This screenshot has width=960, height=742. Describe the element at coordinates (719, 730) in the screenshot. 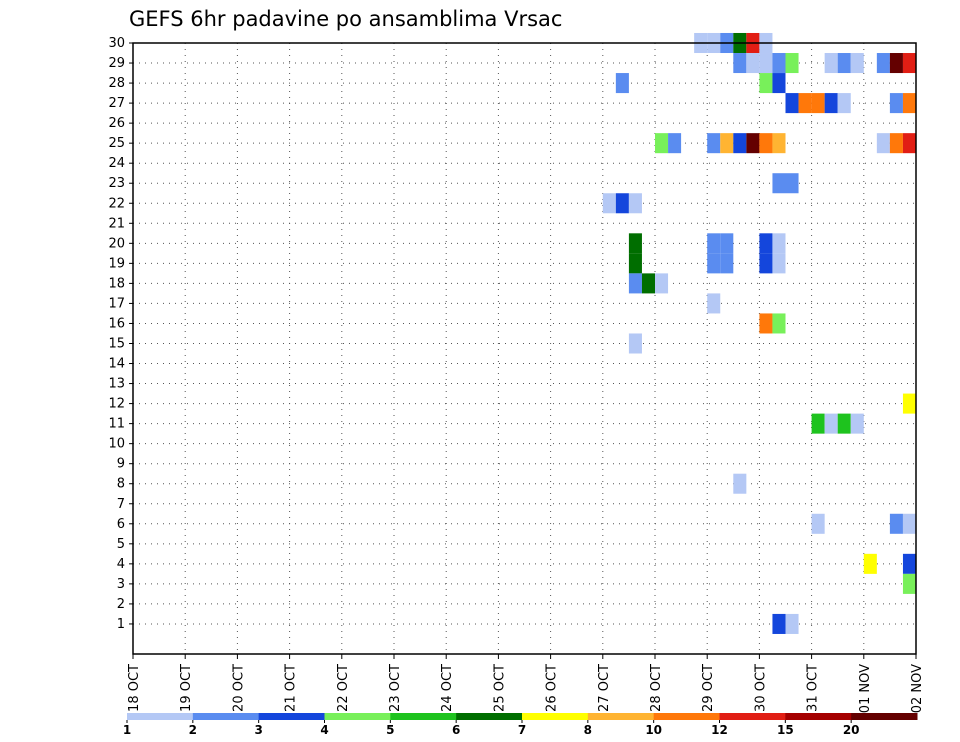

I see `colorbar-label: 12` at that location.